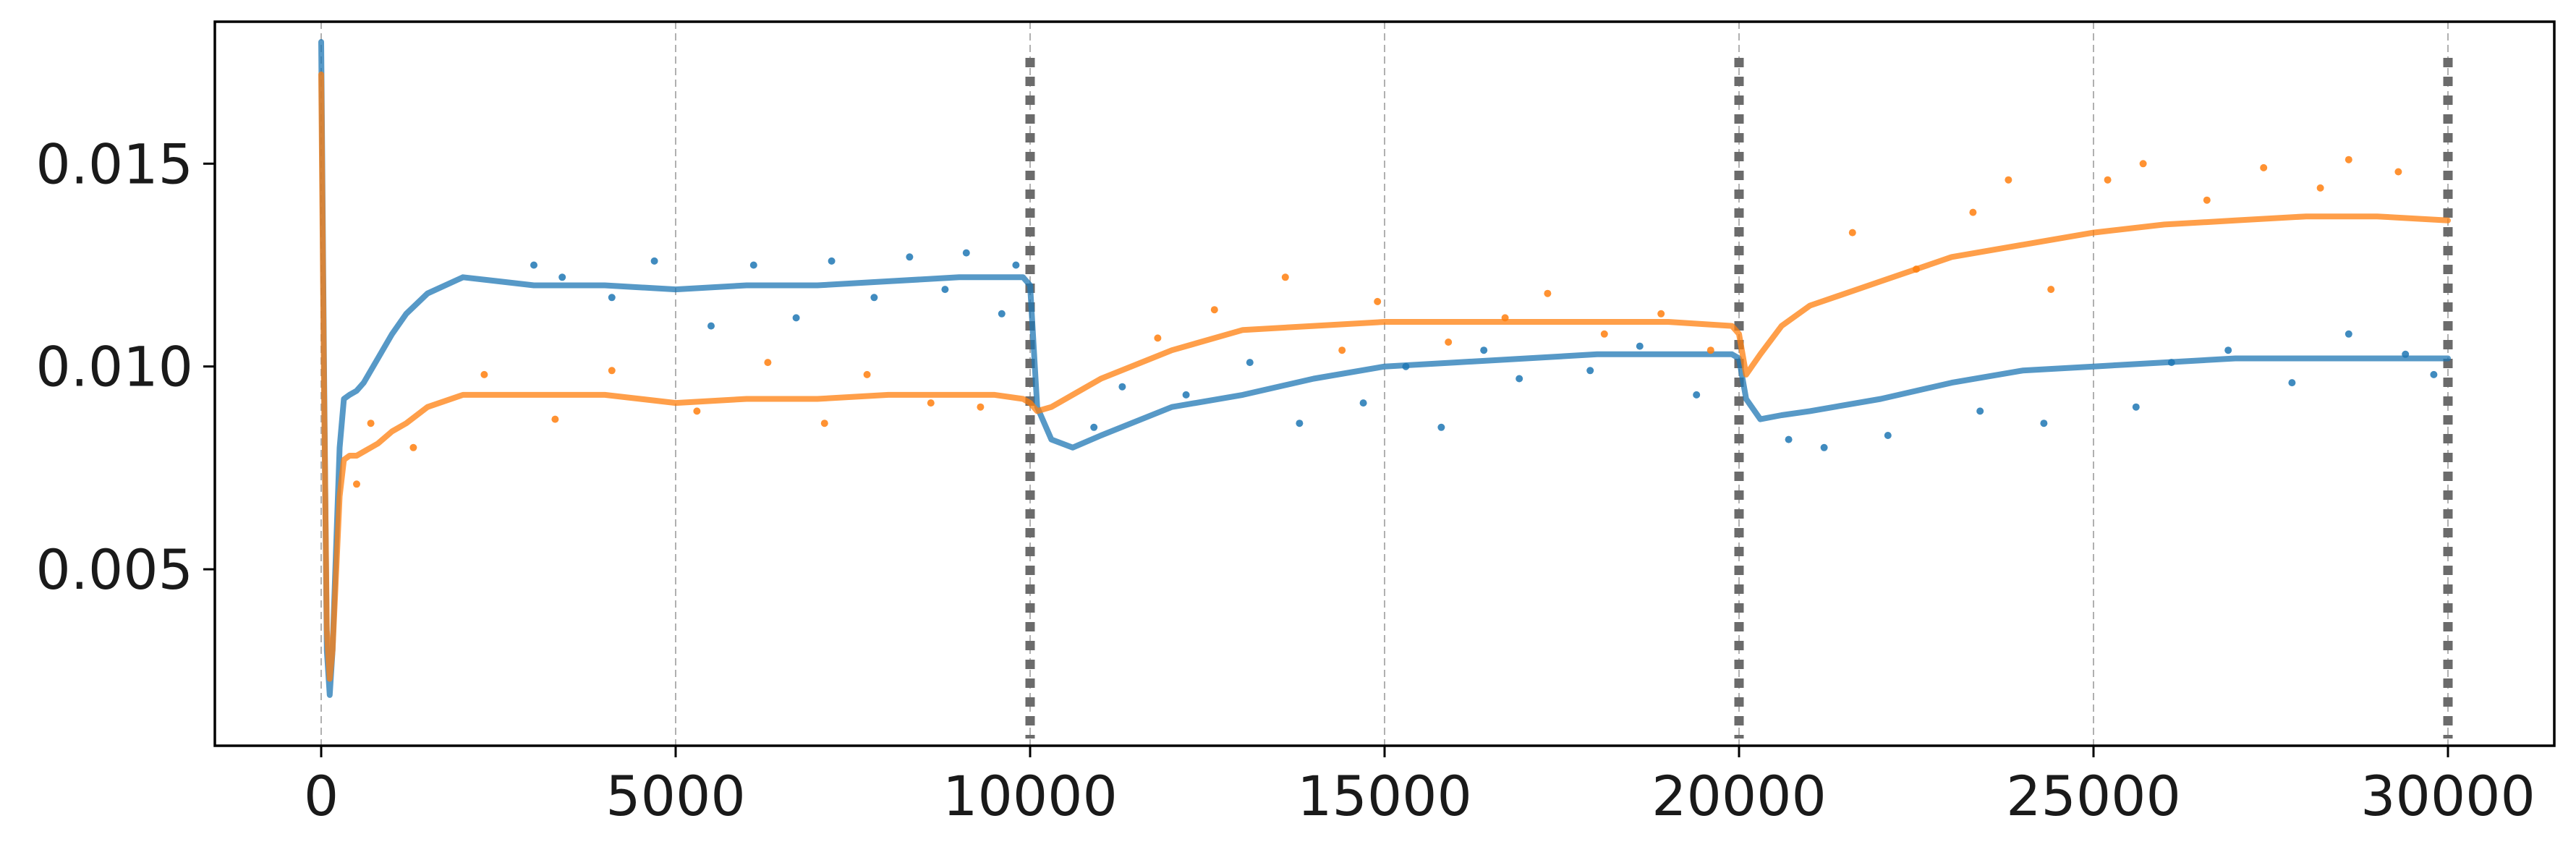  Describe the element at coordinates (675, 796) in the screenshot. I see `x-tick-label-5000: 5000` at that location.